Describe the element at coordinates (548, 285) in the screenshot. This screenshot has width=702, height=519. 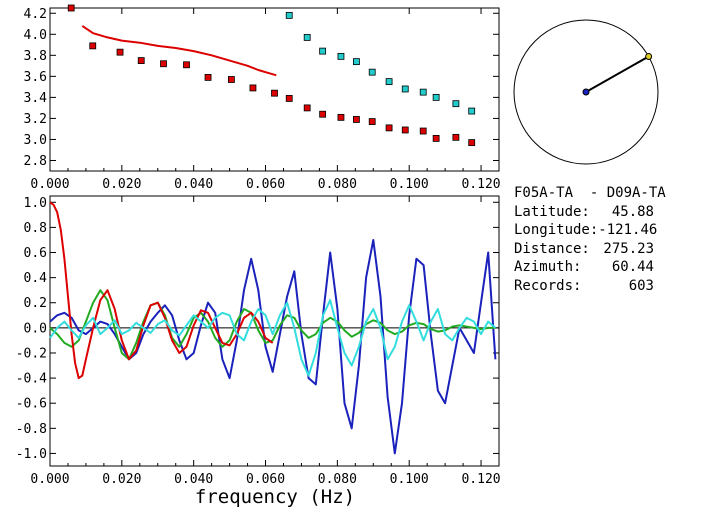
I see `info-key: Records:` at that location.